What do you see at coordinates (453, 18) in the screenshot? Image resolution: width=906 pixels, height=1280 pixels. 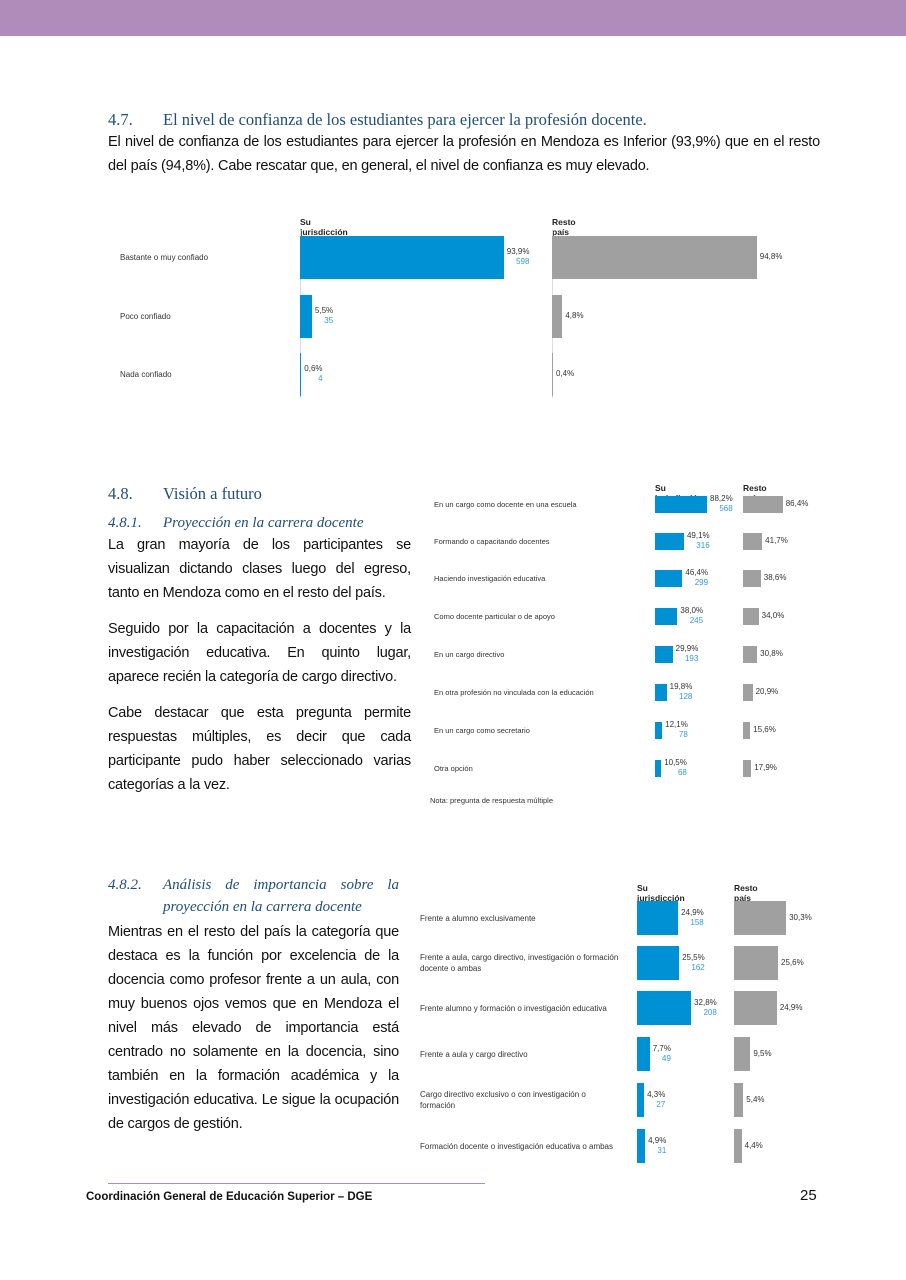 I see `header-band` at bounding box center [453, 18].